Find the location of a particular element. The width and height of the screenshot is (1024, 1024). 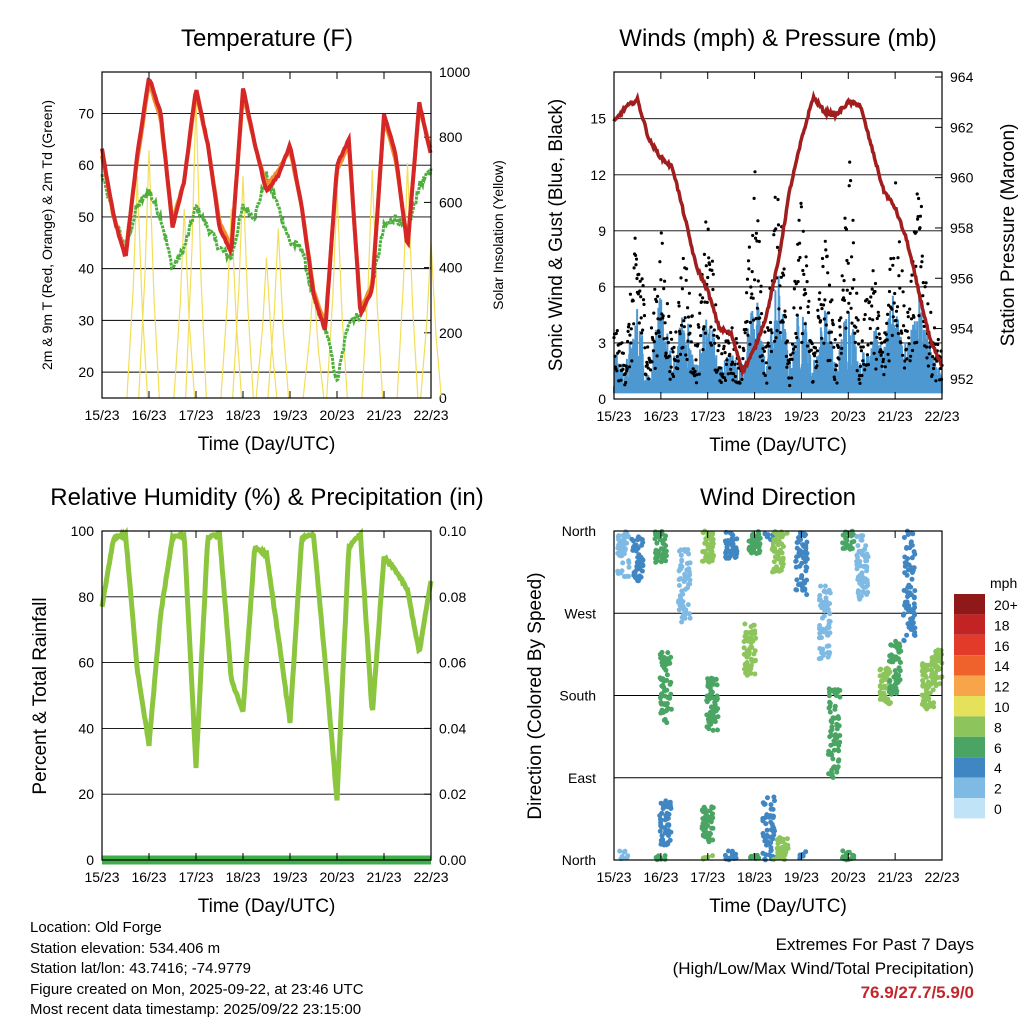

direction-x-tick-label: 16/23 is located at coordinates (660, 877).